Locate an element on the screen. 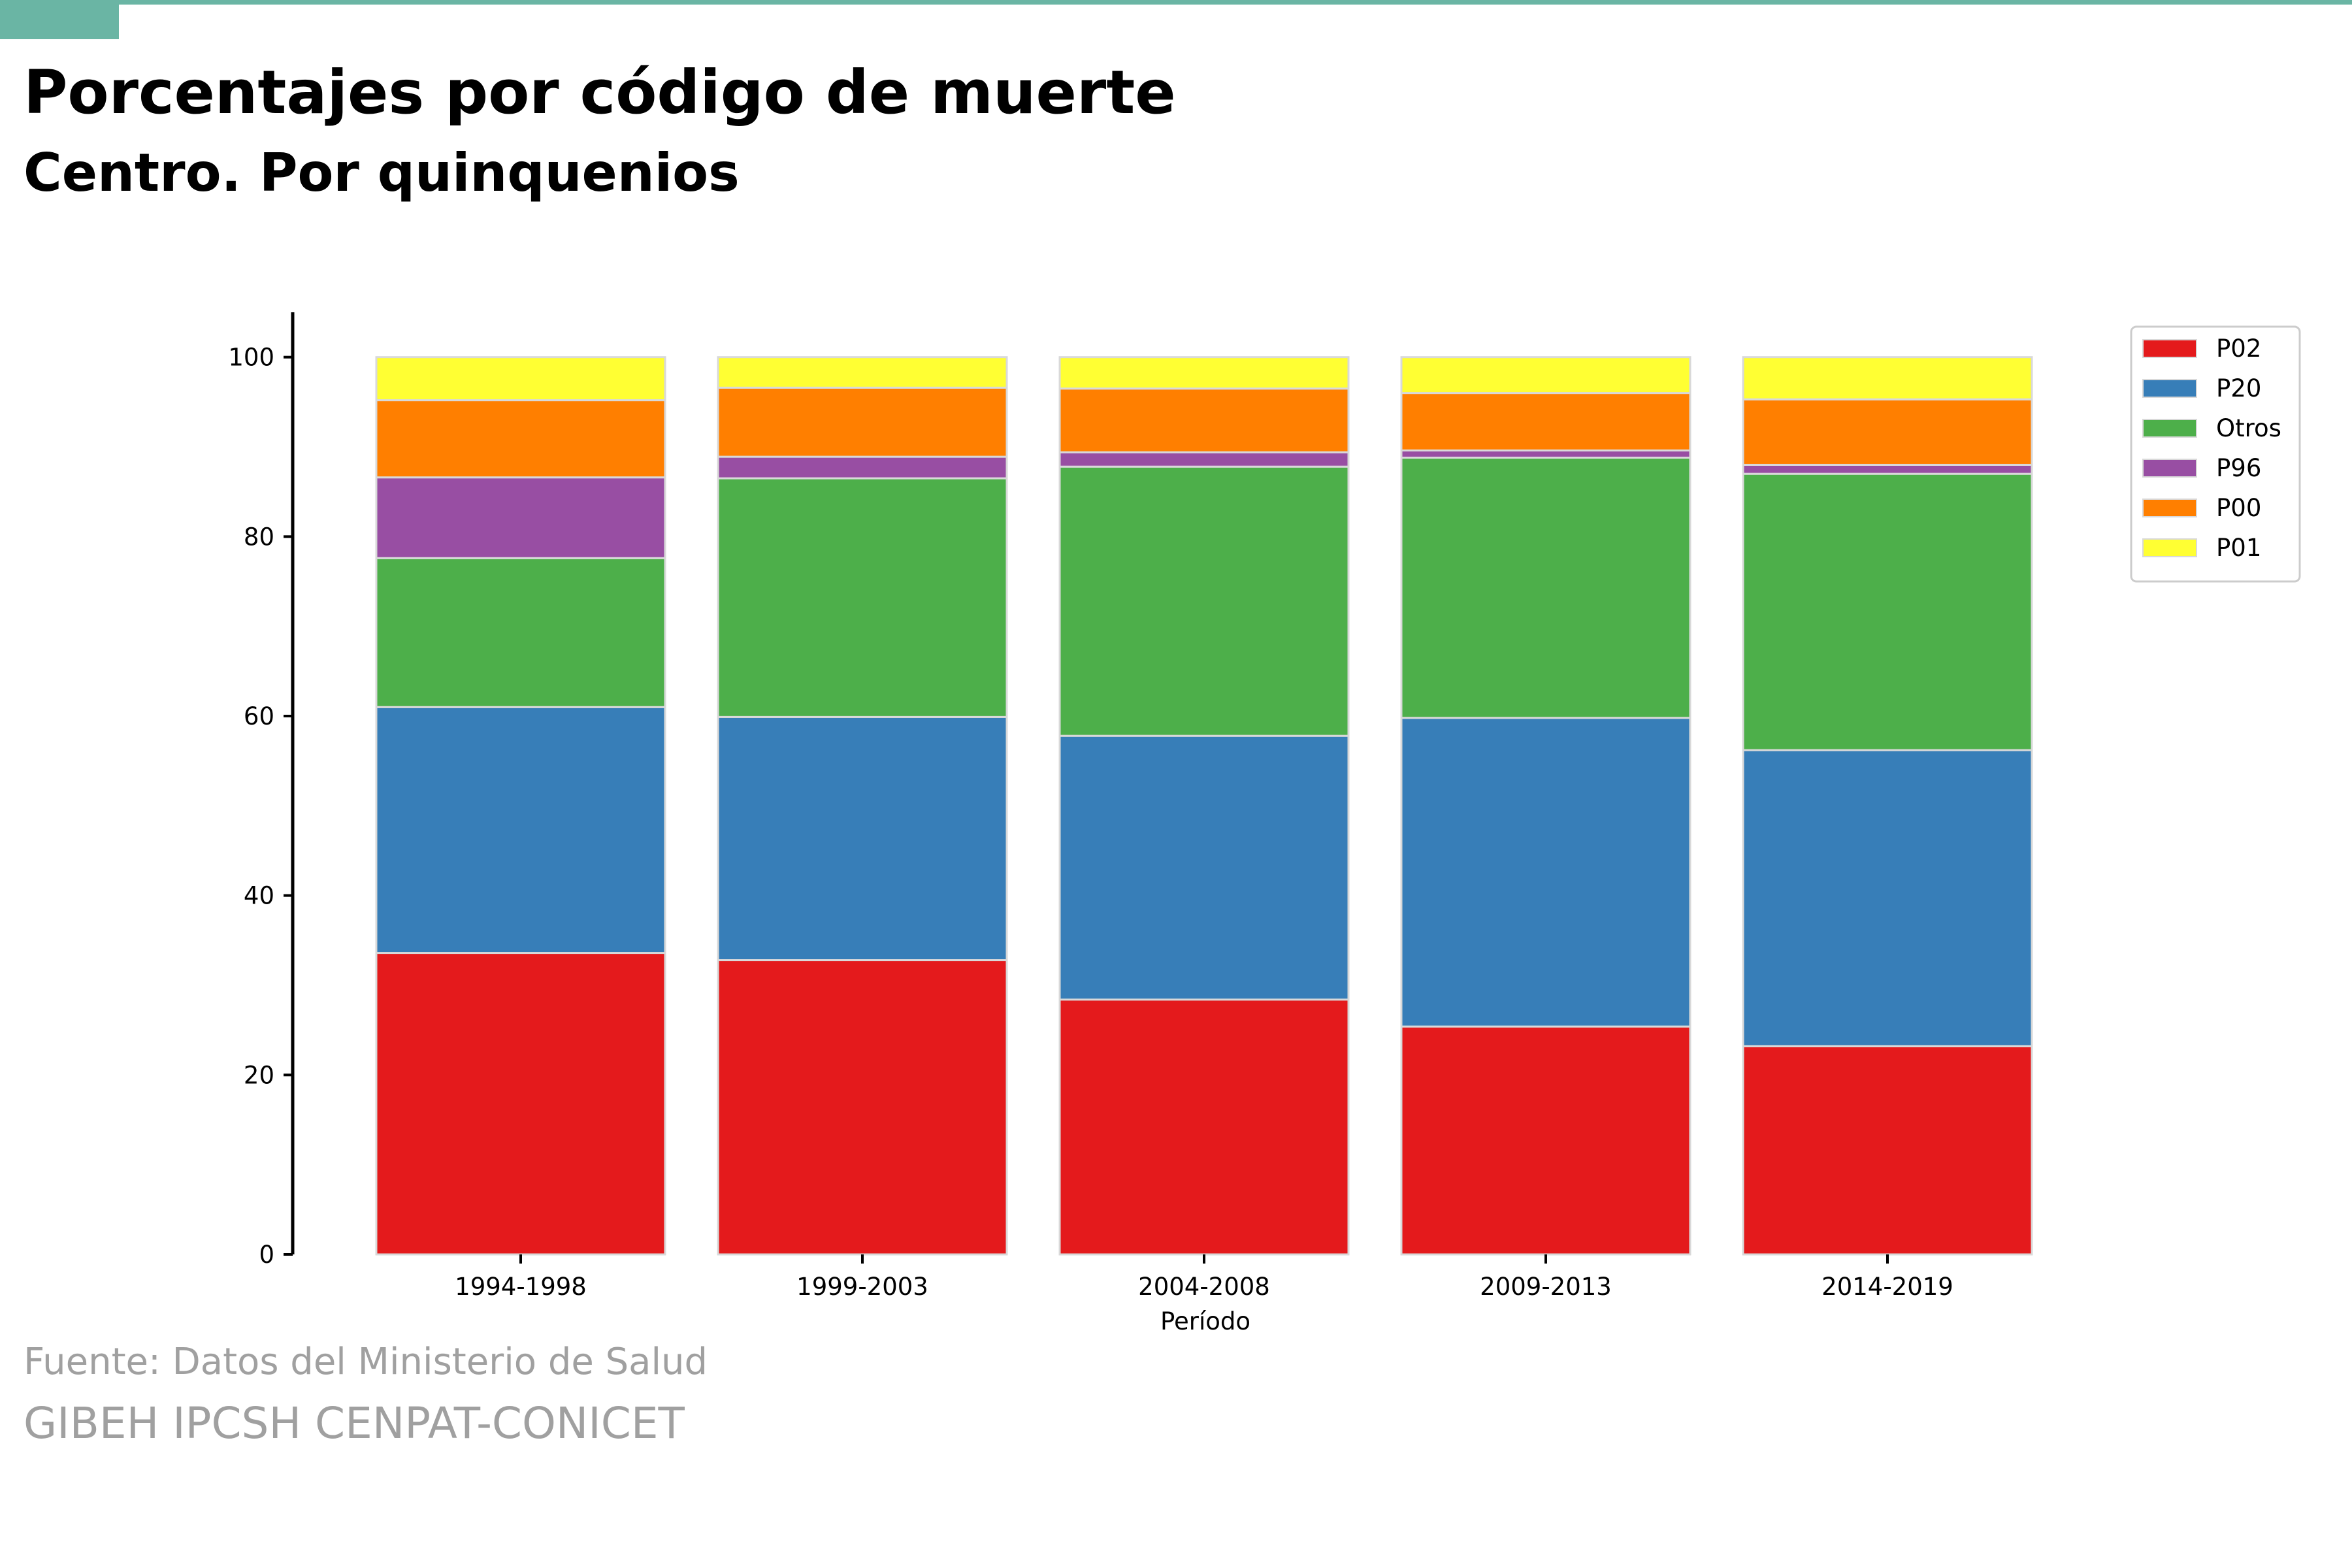  y-tick-label: 0 is located at coordinates (266, 1255).